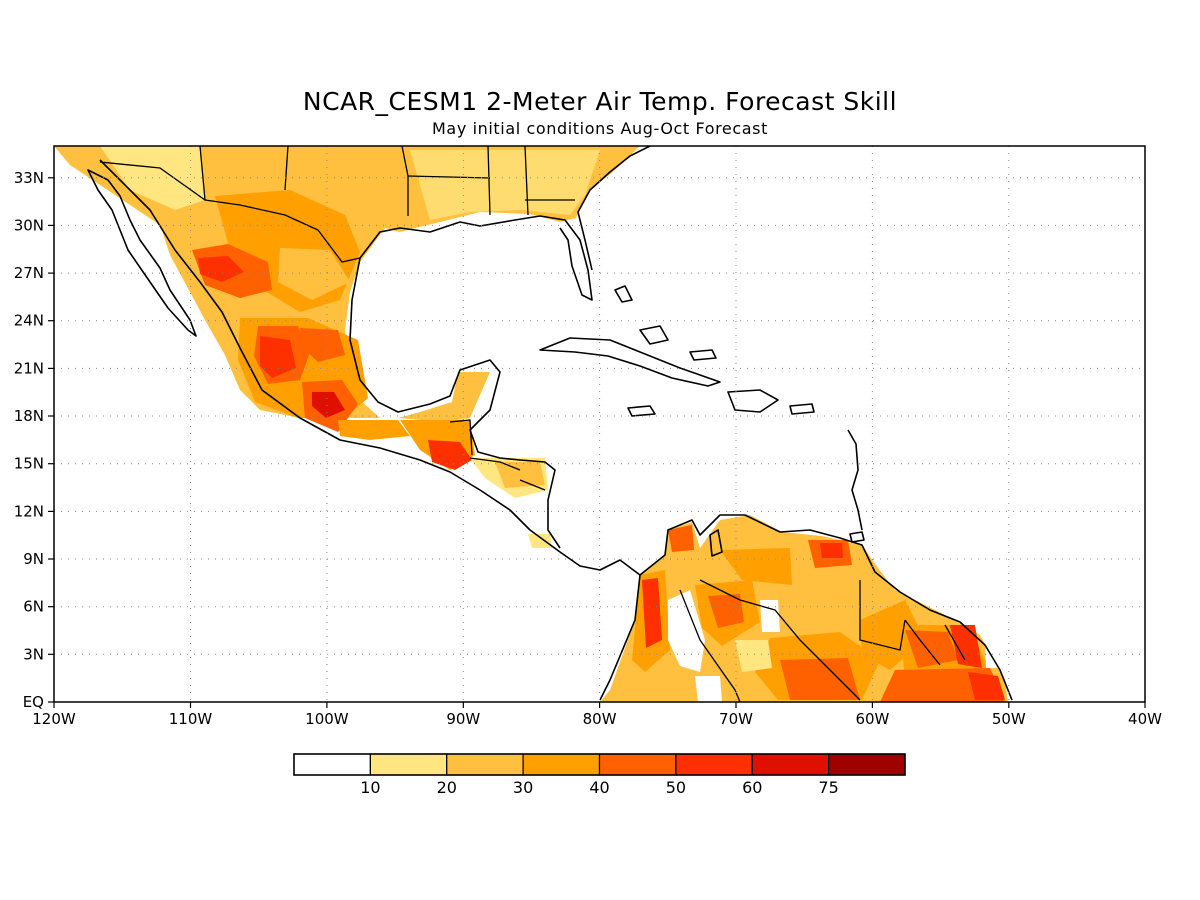  What do you see at coordinates (33, 559) in the screenshot?
I see `lat-label: 9N` at bounding box center [33, 559].